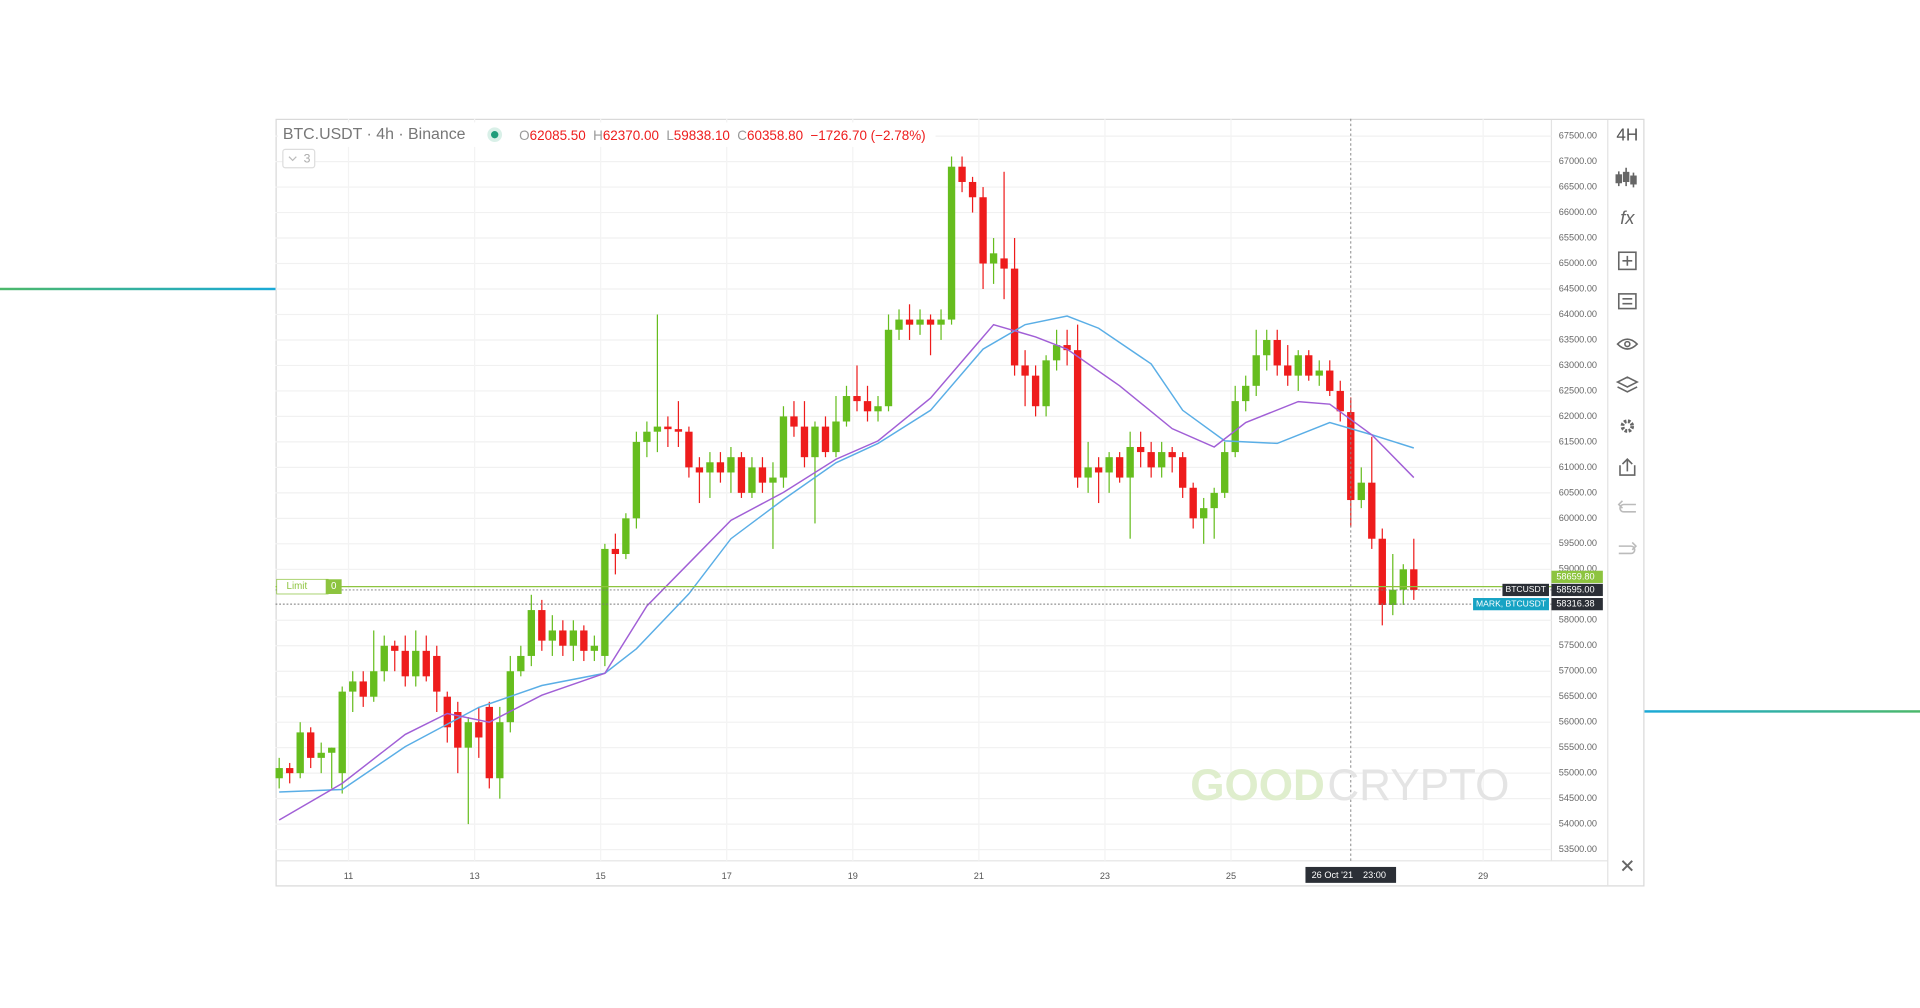 This screenshot has width=1920, height=1008. I want to click on limit-price: 58659.80, so click(1575, 576).